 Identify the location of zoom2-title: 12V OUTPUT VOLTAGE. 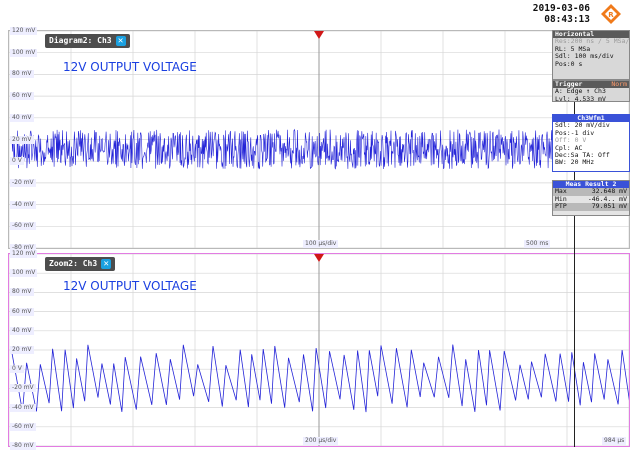
(130, 286).